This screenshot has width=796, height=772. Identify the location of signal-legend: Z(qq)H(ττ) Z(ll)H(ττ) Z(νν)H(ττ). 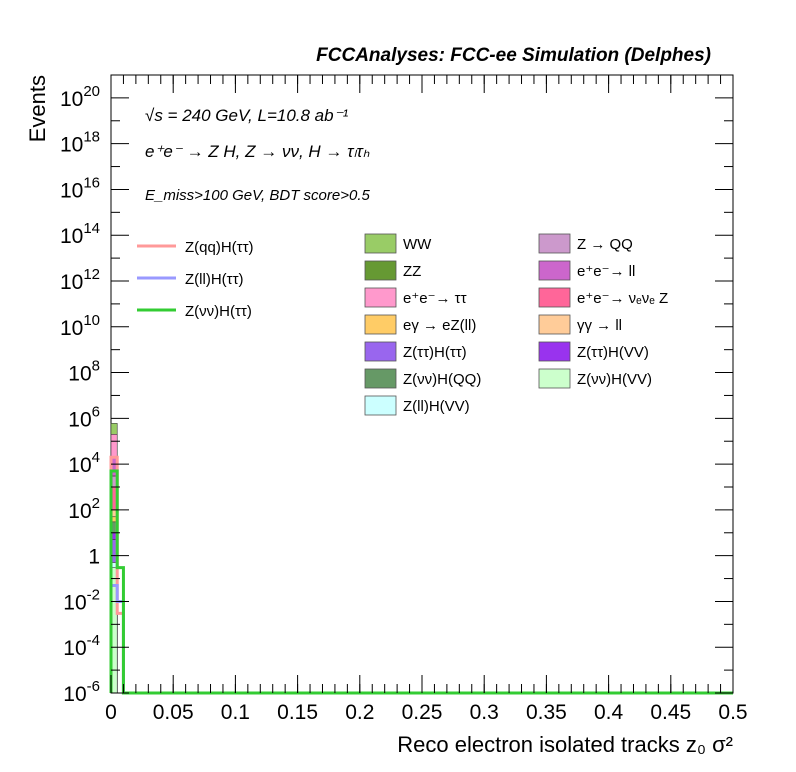
(195, 279).